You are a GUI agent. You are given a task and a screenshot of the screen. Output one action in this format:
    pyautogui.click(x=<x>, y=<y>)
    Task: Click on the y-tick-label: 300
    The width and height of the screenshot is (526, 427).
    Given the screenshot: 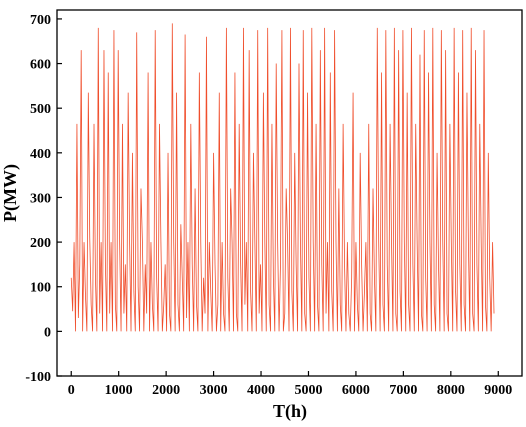 What is the action you would take?
    pyautogui.click(x=40, y=198)
    